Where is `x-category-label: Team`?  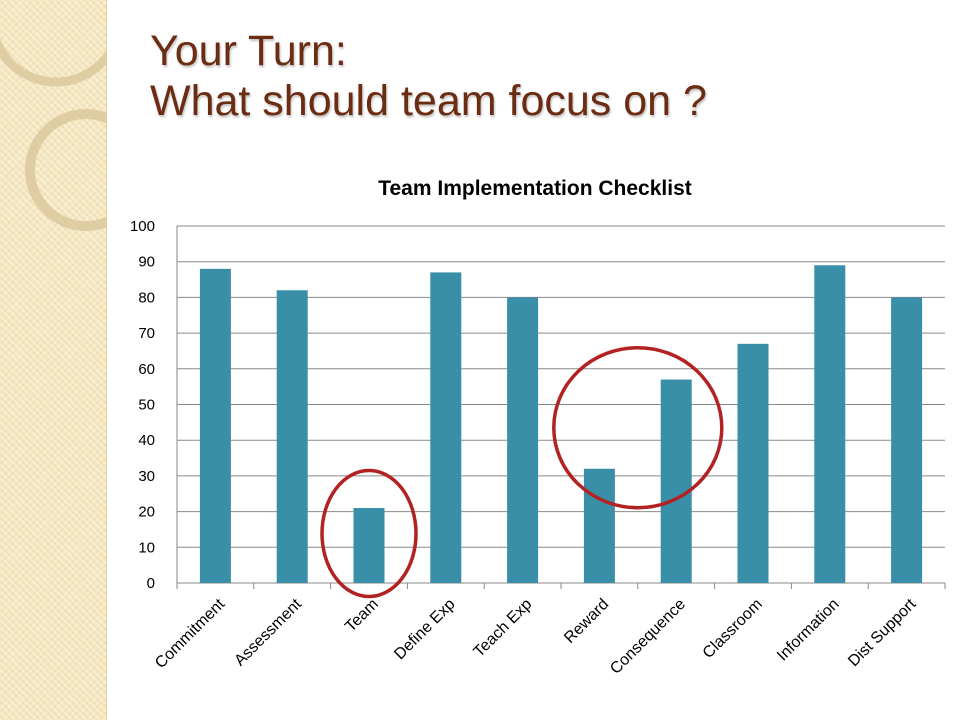
x-category-label: Team is located at coordinates (362, 616).